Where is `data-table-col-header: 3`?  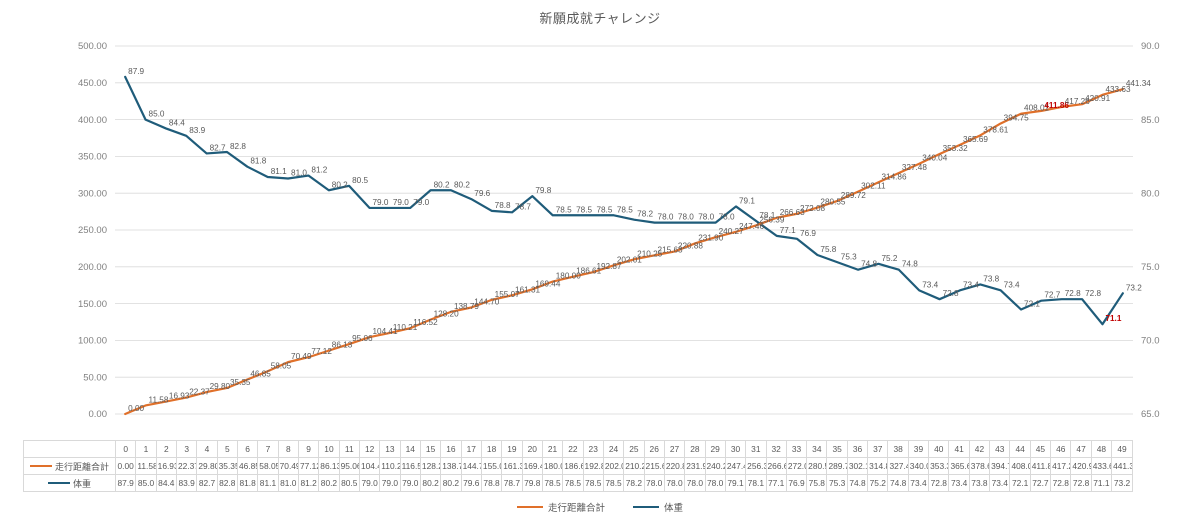
data-table-col-header: 3 is located at coordinates (186, 449).